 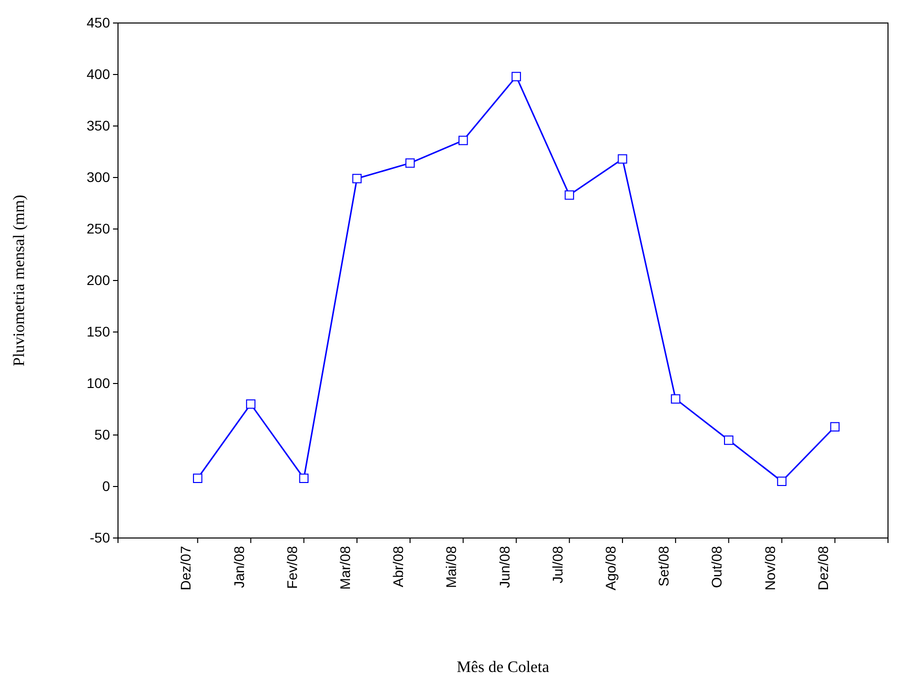 I want to click on y-tick-label: 100, so click(x=98, y=382).